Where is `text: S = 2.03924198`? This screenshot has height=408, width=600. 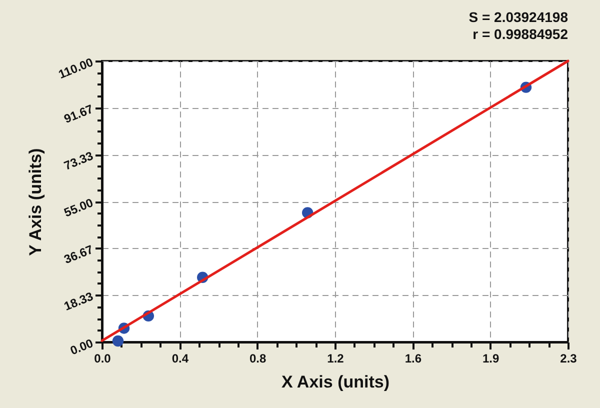 text: S = 2.03924198 is located at coordinates (518, 17).